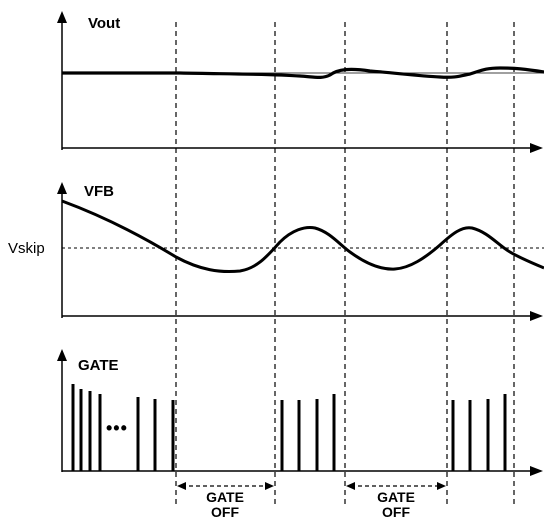  I want to click on gate-off-label-2: GATE OFF, so click(396, 505).